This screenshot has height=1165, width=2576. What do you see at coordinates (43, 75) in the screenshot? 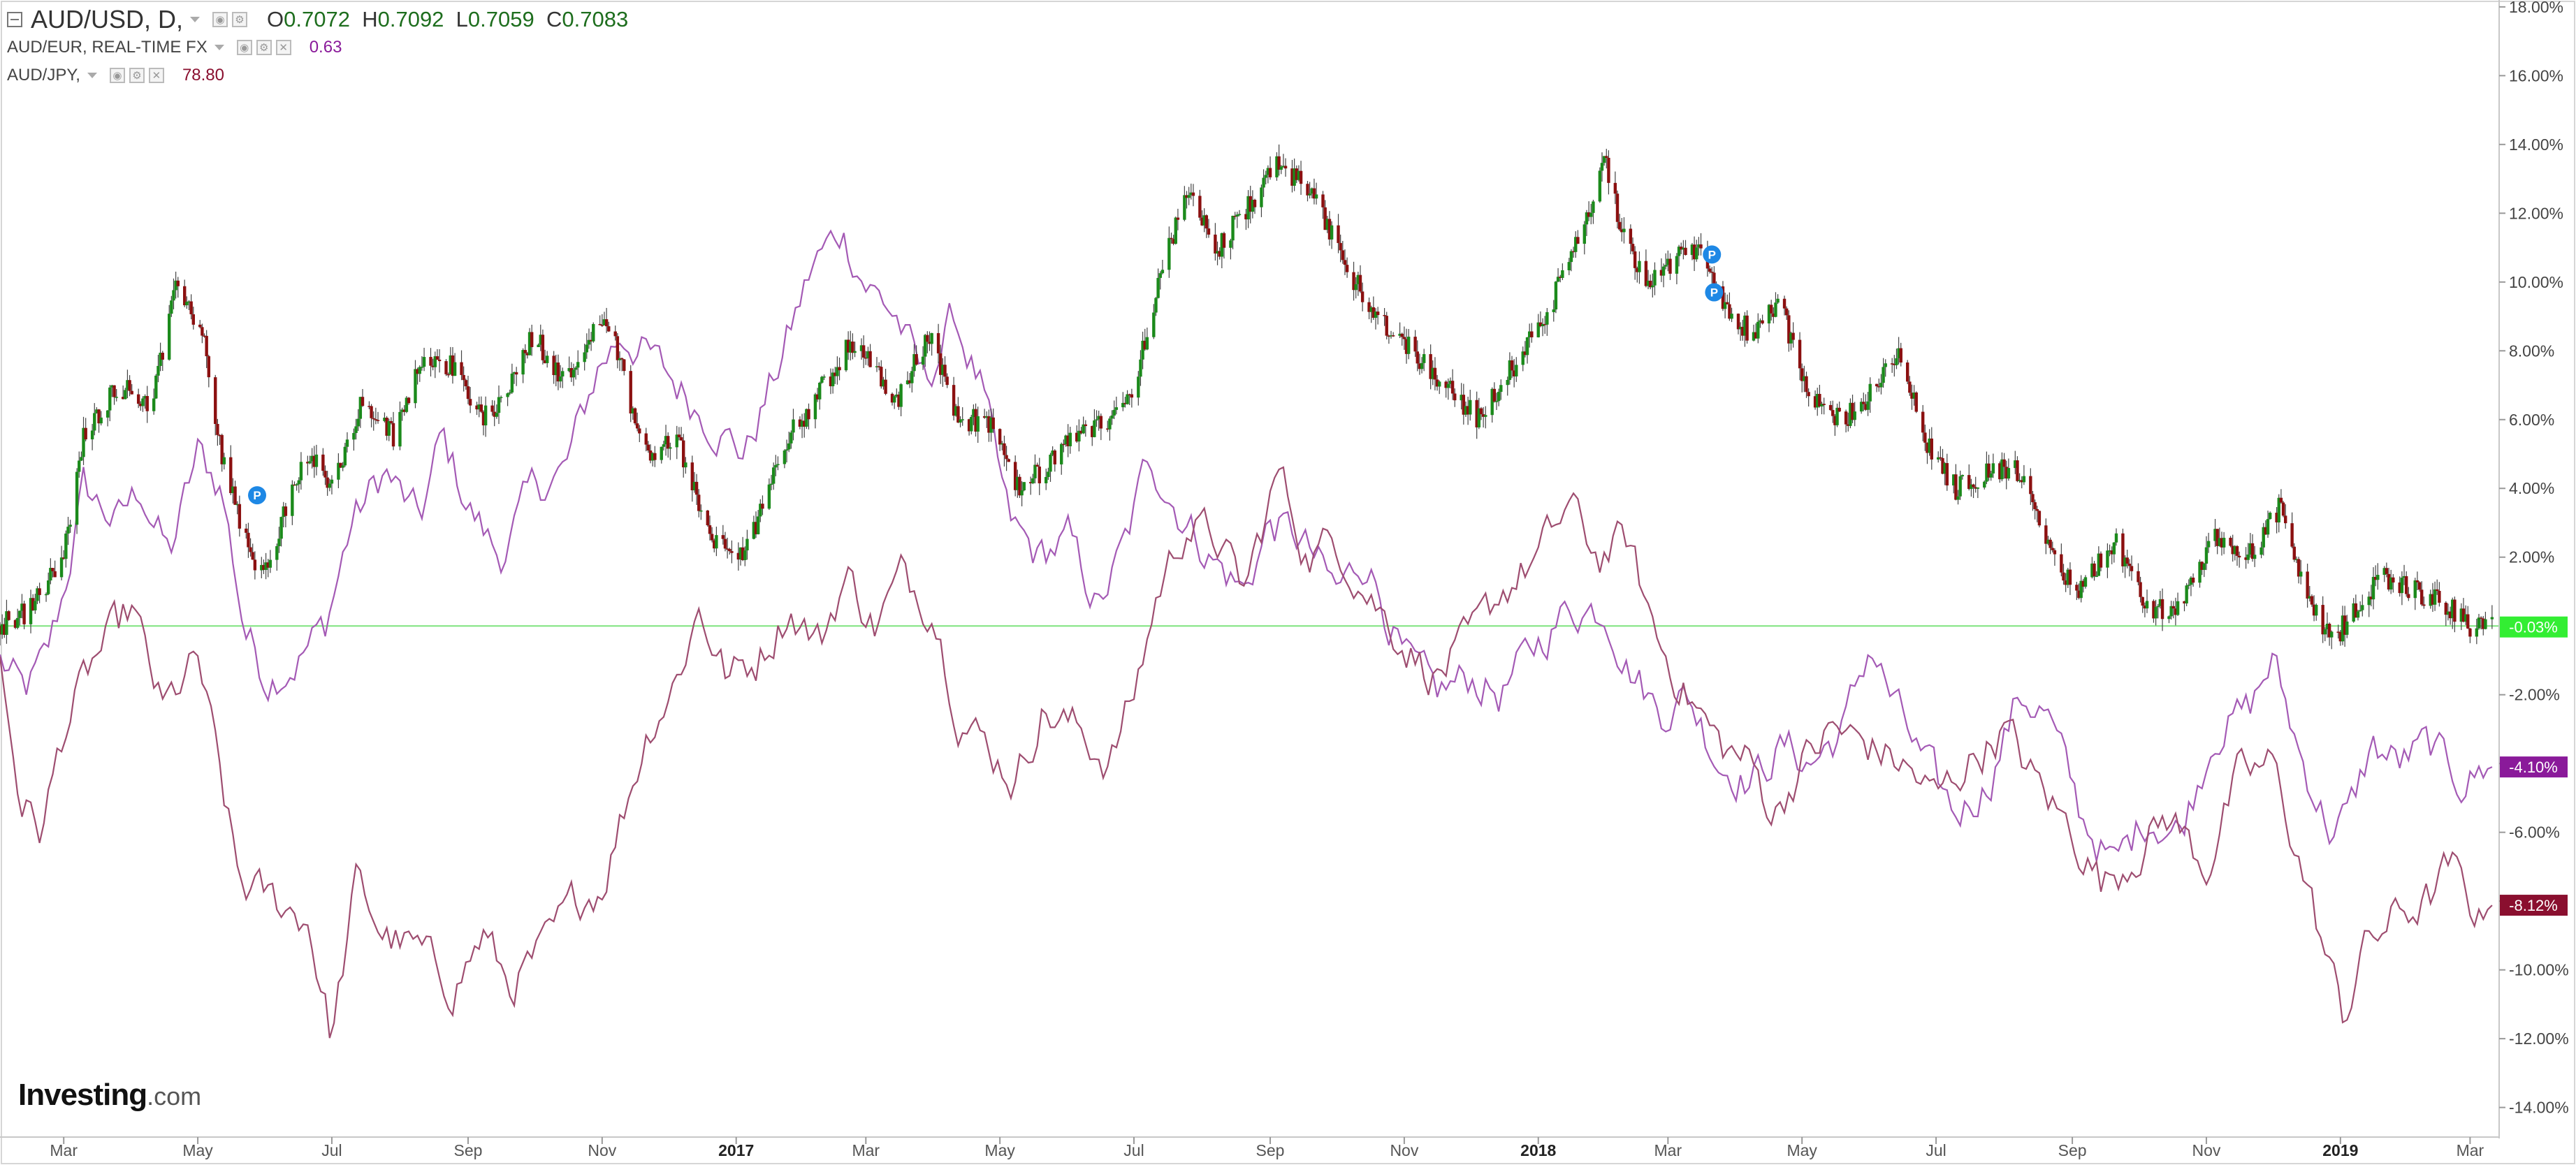
I see `compare2-symbol-label: AUD/JPY,` at bounding box center [43, 75].